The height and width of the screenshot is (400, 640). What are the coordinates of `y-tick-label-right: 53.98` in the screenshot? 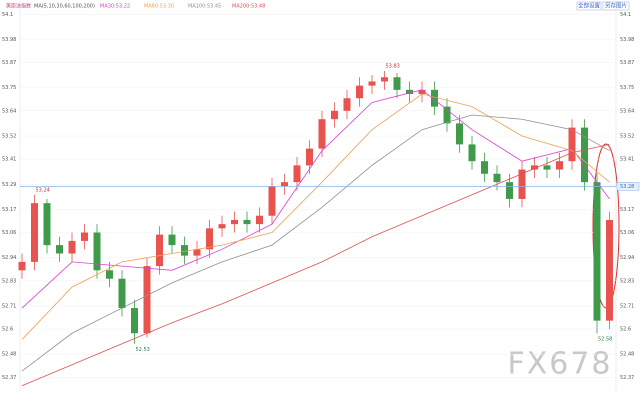 It's located at (627, 40).